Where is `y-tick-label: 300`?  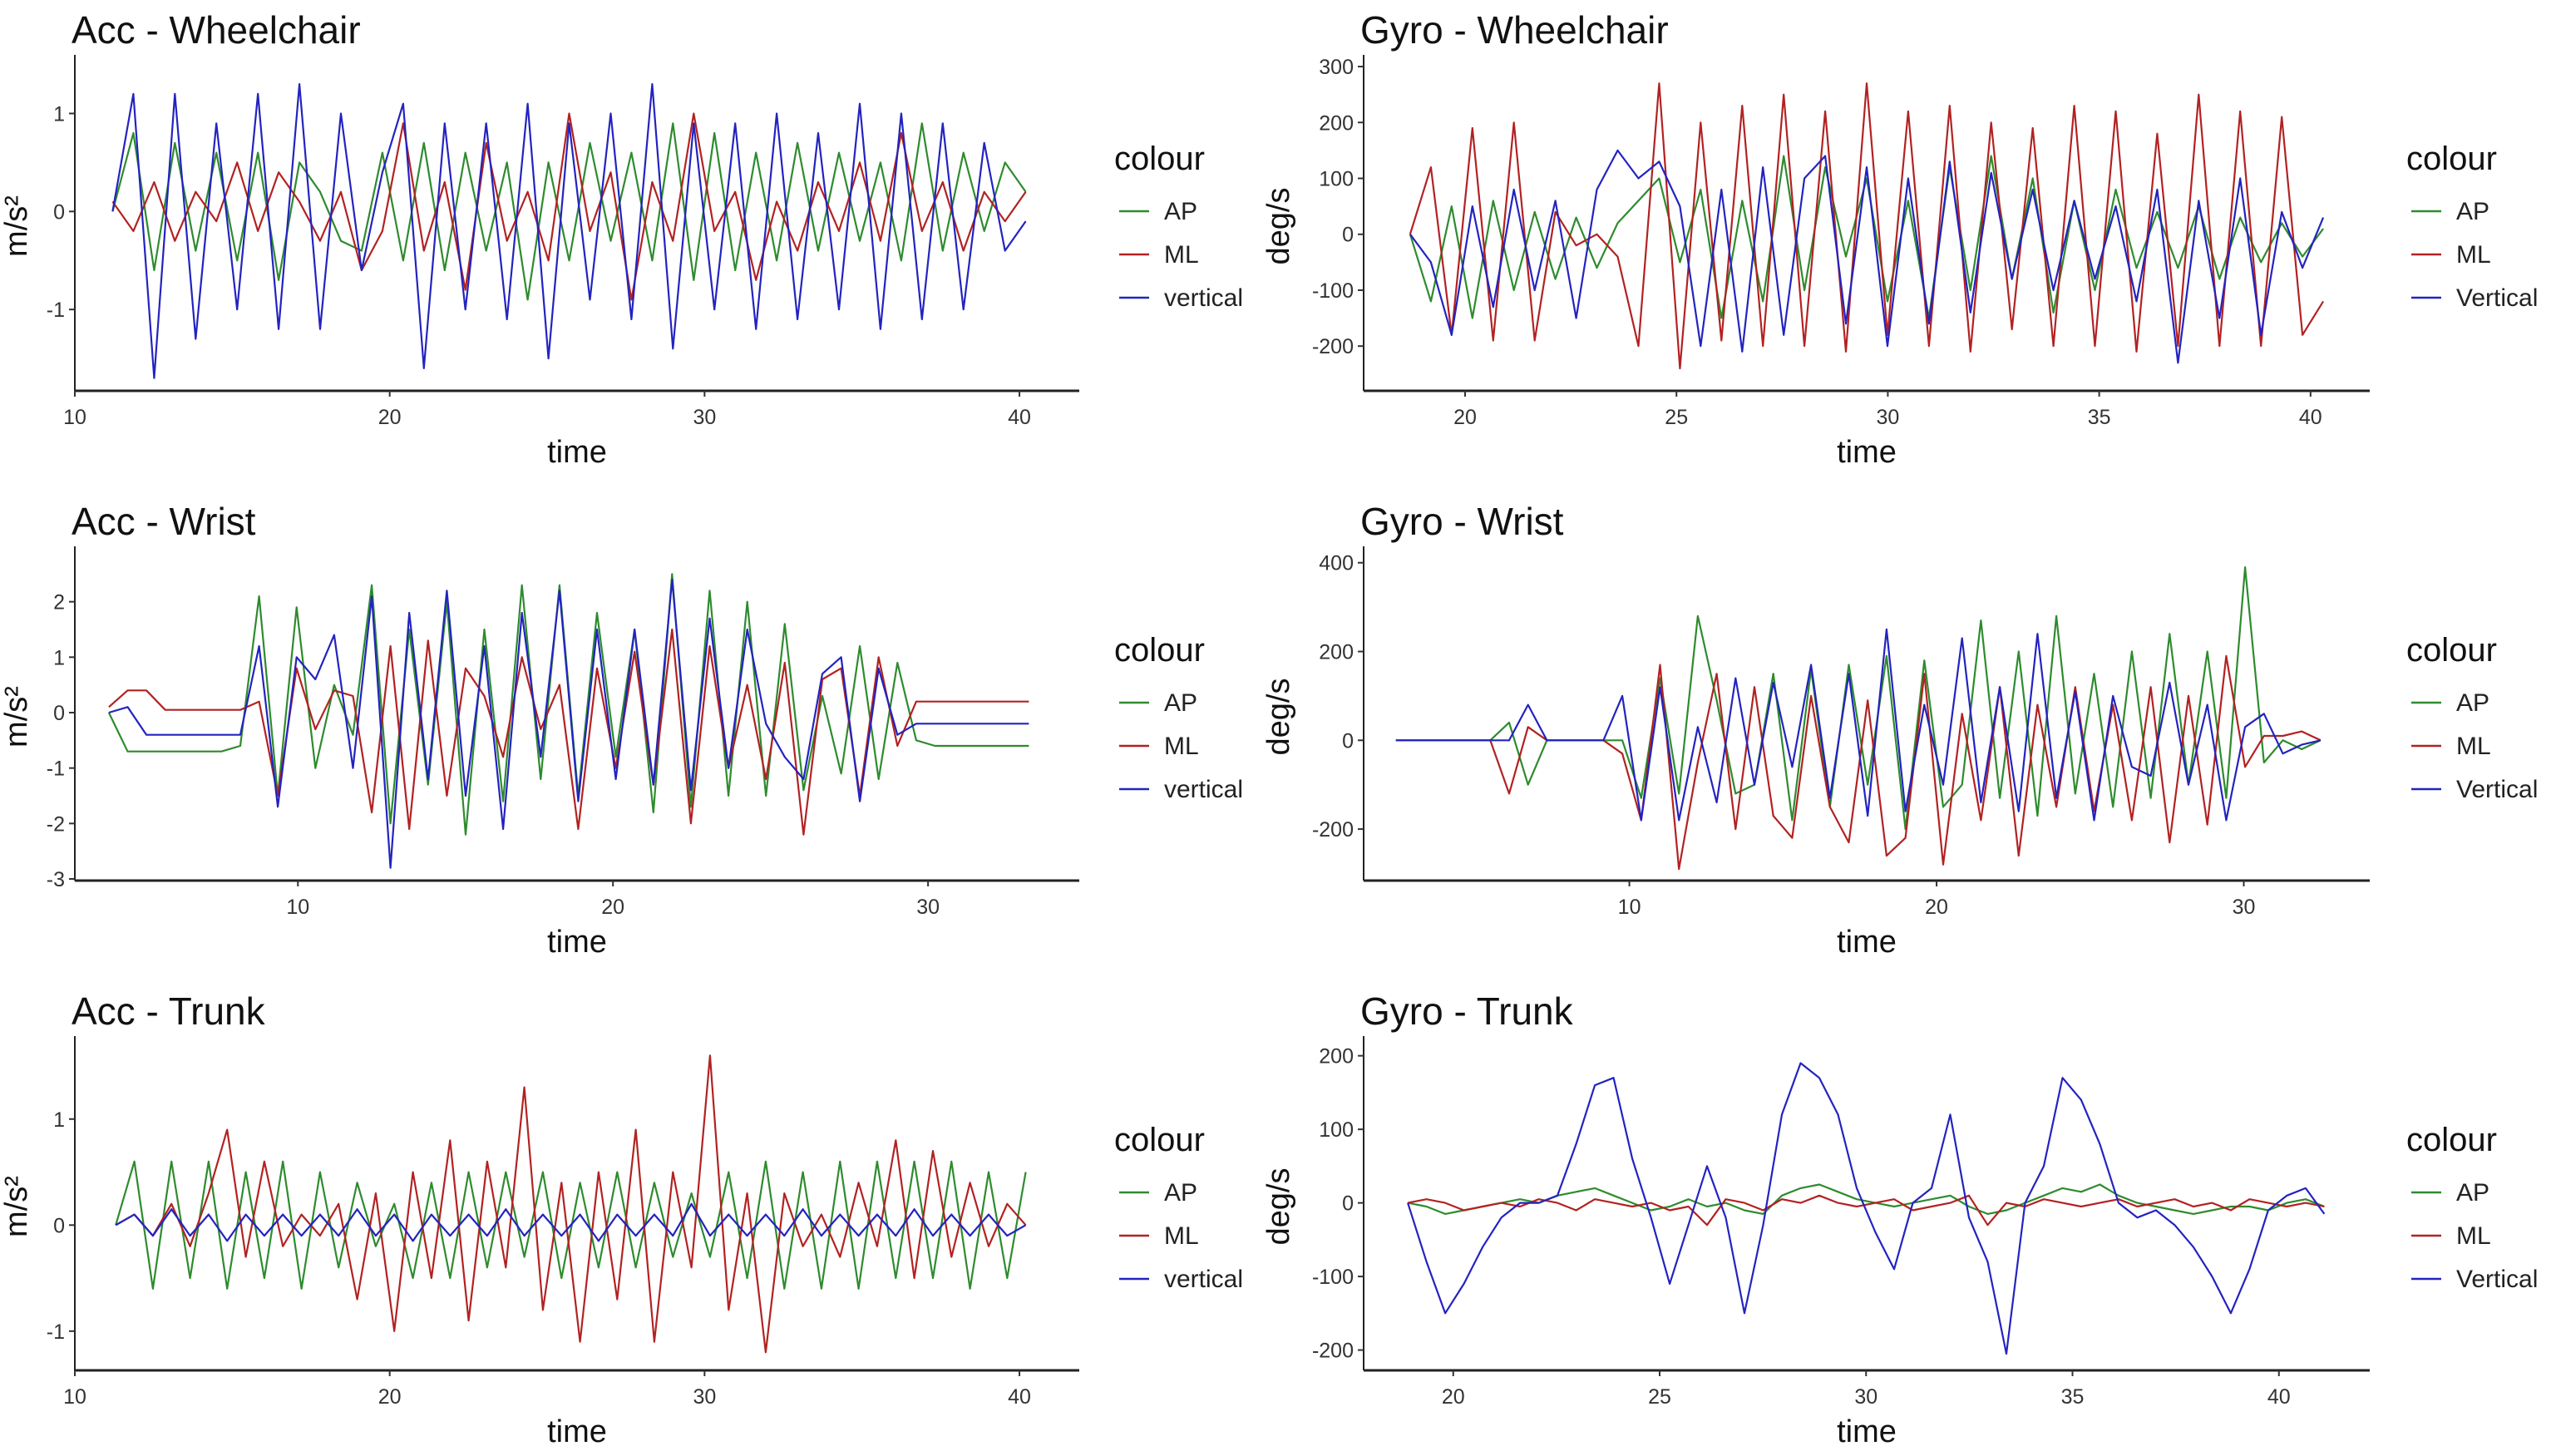 y-tick-label: 300 is located at coordinates (1336, 67).